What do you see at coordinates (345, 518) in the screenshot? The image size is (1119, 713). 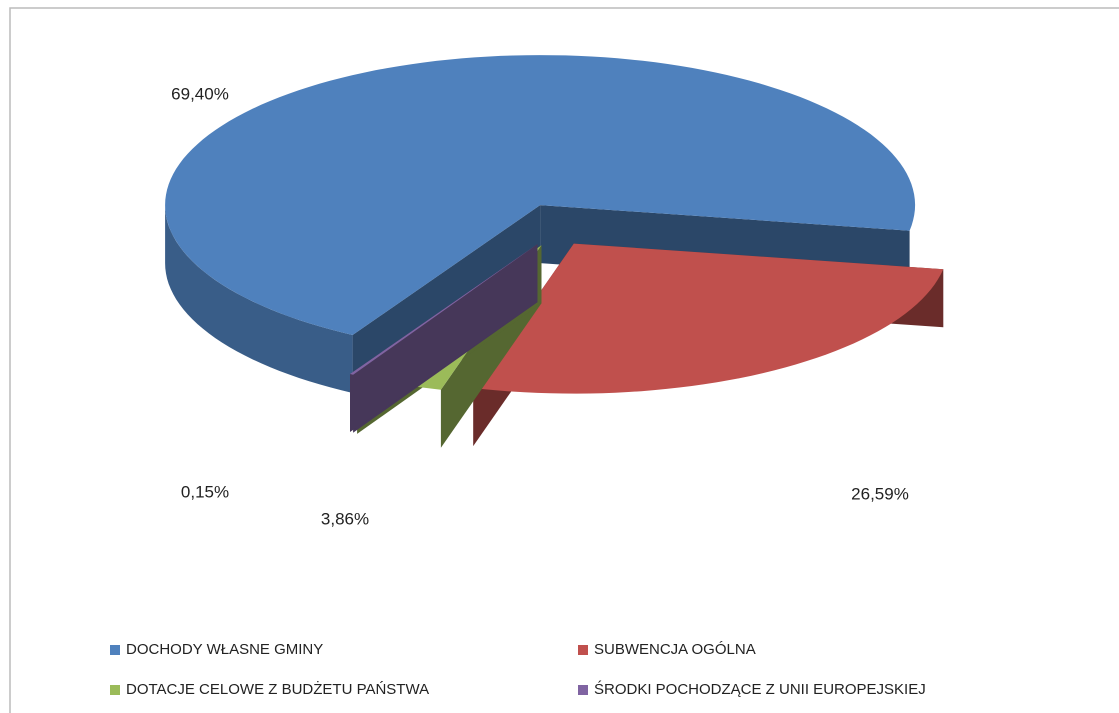 I see `data-label: 3,86%` at bounding box center [345, 518].